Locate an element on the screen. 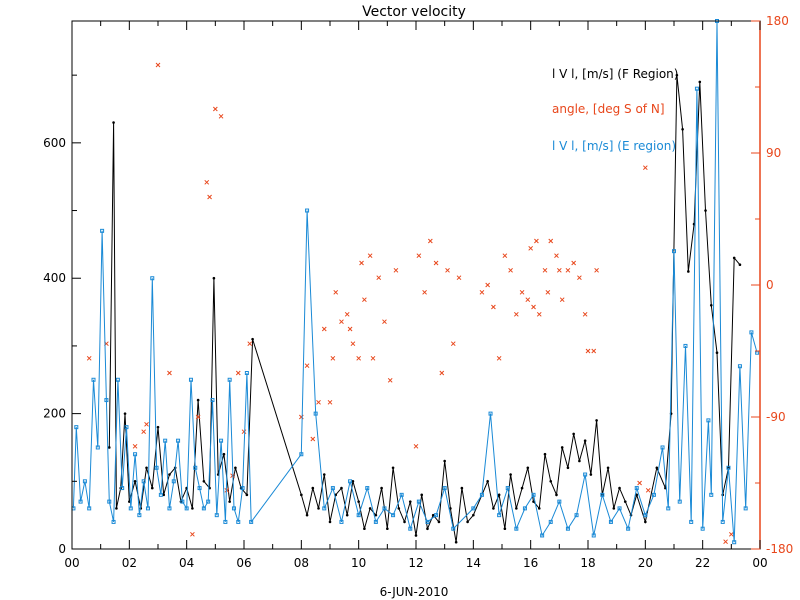 The width and height of the screenshot is (800, 600). y-left-tick-label: 600 is located at coordinates (54, 143).